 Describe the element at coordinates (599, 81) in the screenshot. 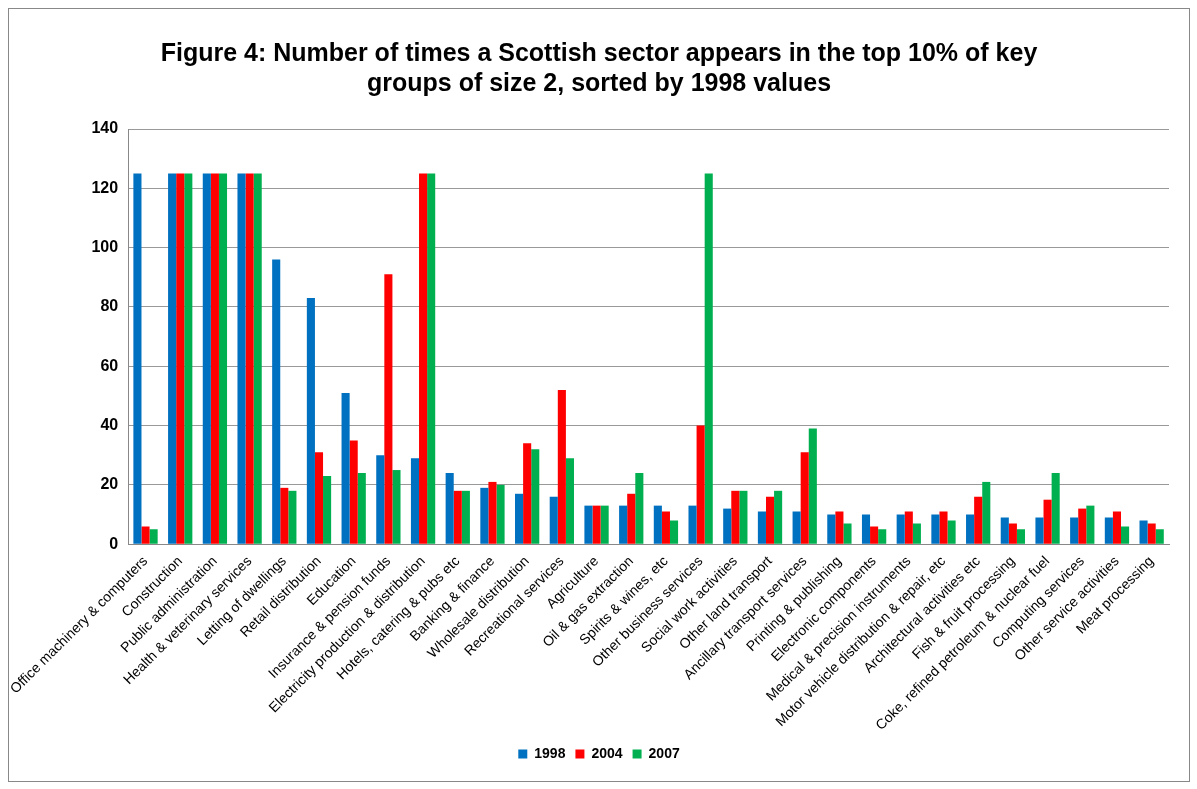

I see `text: groups of size 2, sorted by 1998 values` at that location.